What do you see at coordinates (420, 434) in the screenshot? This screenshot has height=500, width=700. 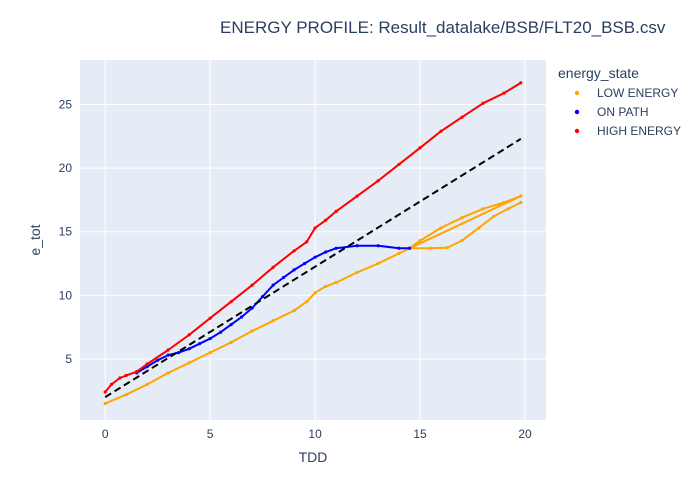 I see `x-tick-label: 15` at bounding box center [420, 434].